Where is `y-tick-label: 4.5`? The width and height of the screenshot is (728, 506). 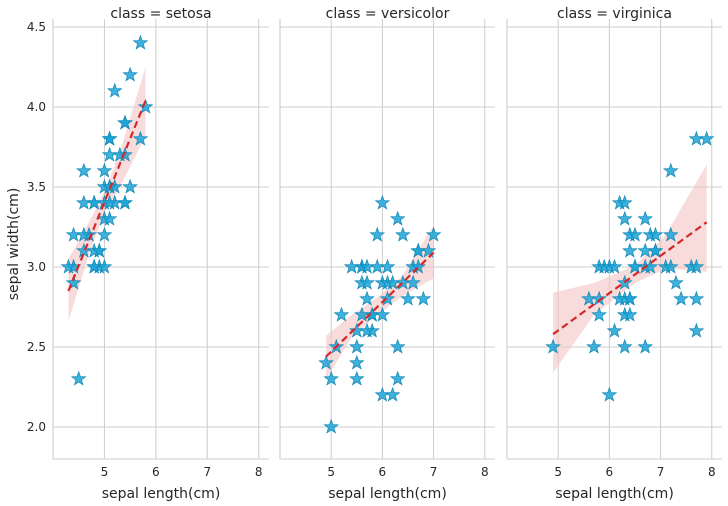
y-tick-label: 4.5 is located at coordinates (36, 27).